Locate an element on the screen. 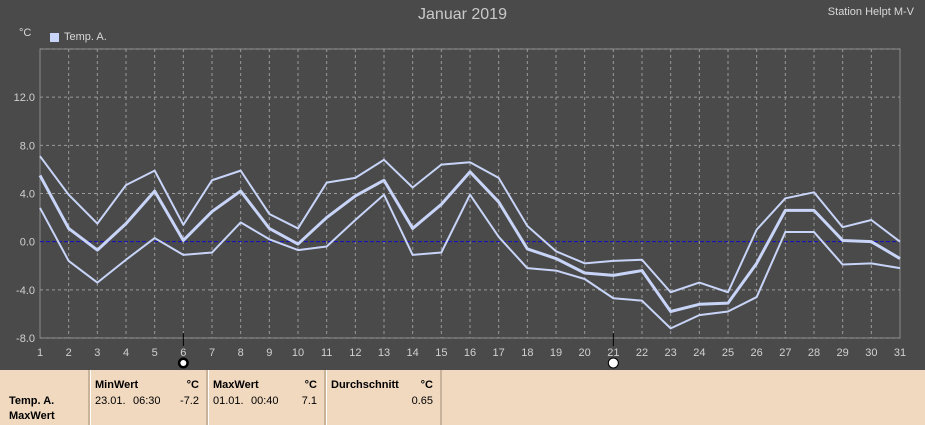  x-tick-label: 10 is located at coordinates (298, 353).